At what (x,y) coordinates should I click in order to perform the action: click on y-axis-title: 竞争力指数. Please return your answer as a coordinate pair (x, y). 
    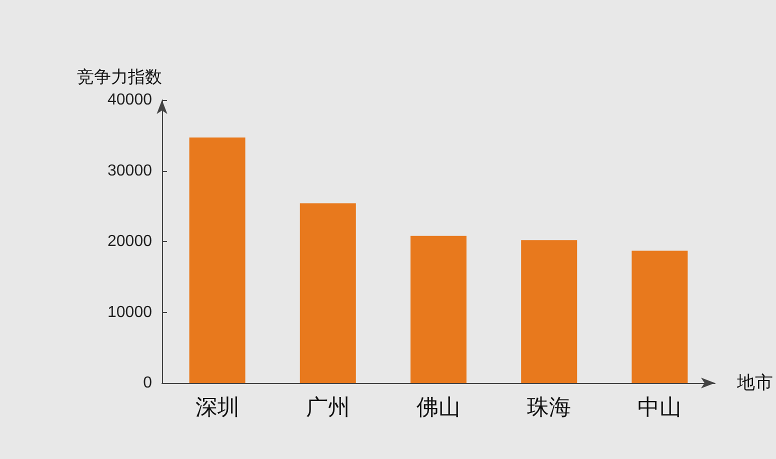
    Looking at the image, I should click on (119, 78).